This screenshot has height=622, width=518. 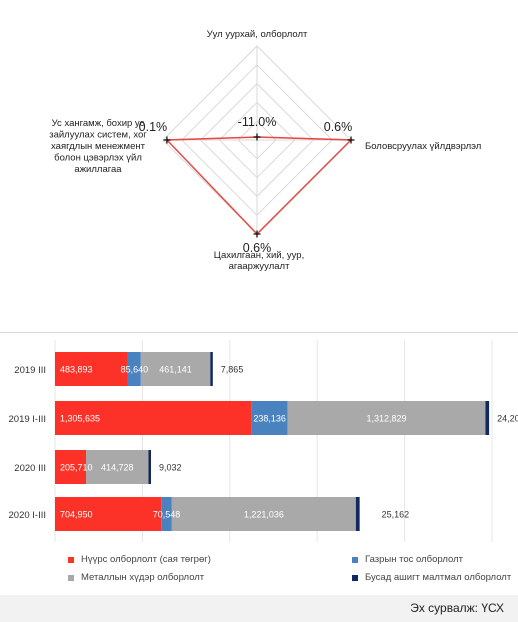 What do you see at coordinates (232, 370) in the screenshot?
I see `bar-data-label: 7,865` at bounding box center [232, 370].